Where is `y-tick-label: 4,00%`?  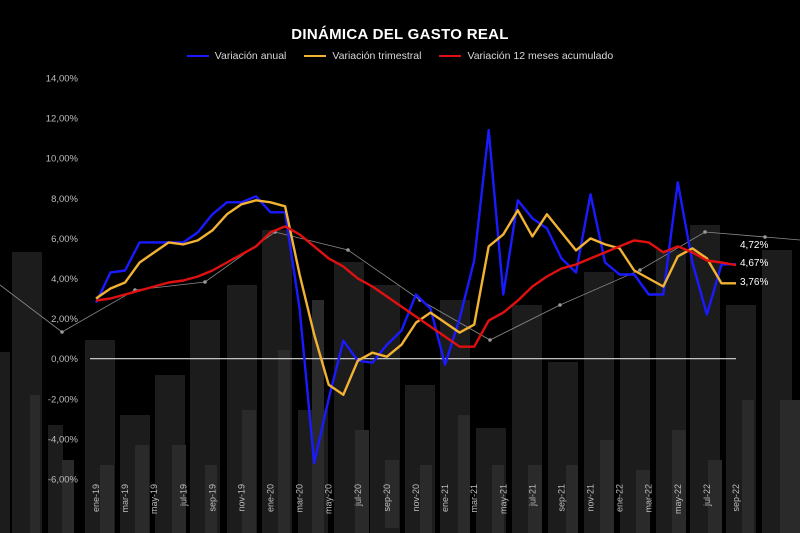
y-tick-label: 4,00% is located at coordinates (64, 279).